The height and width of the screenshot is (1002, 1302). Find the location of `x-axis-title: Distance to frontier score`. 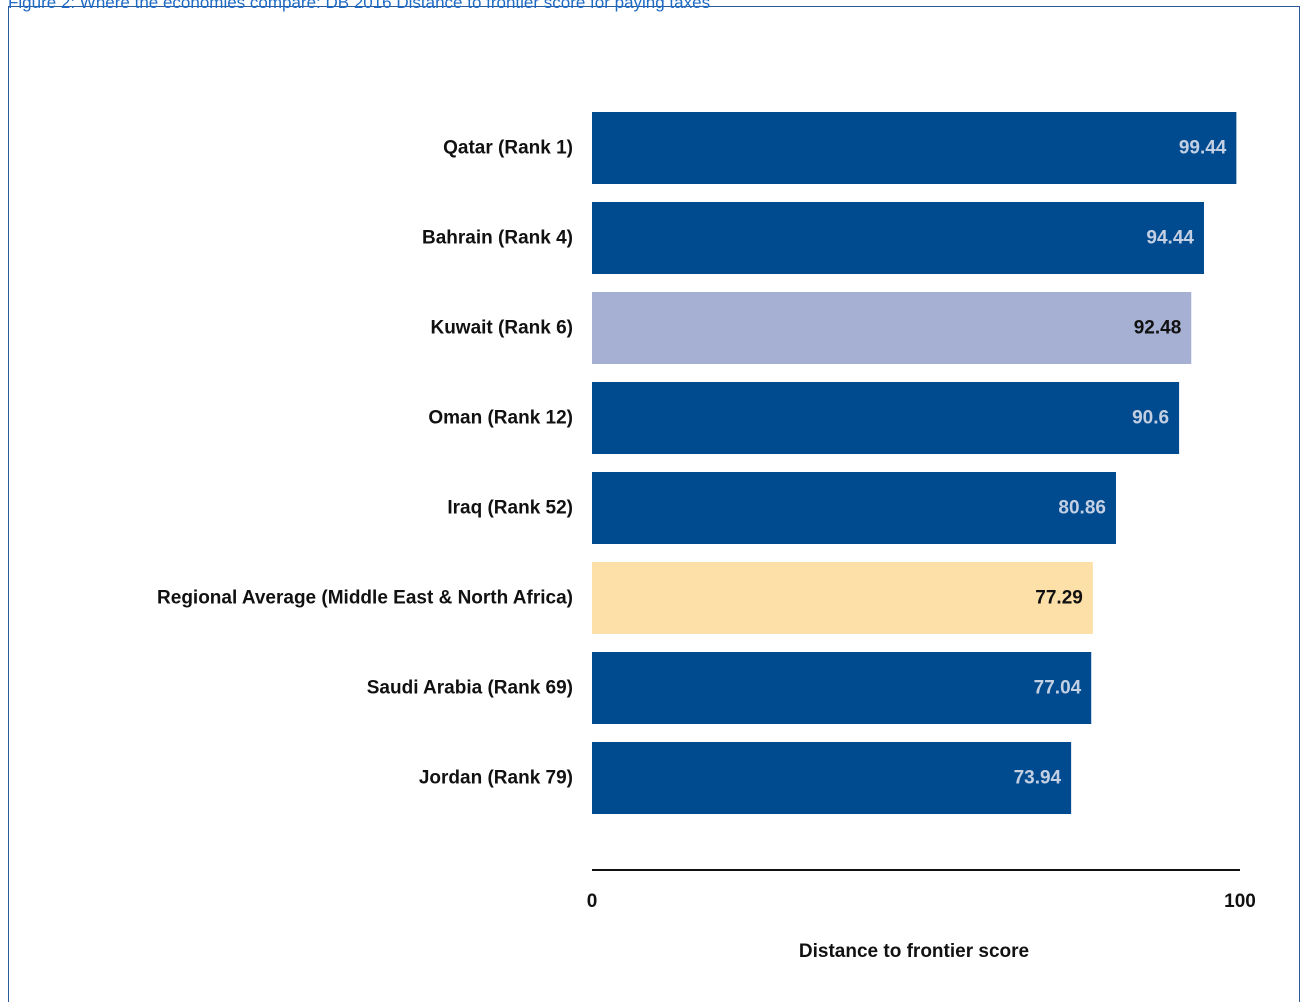

x-axis-title: Distance to frontier score is located at coordinates (914, 951).